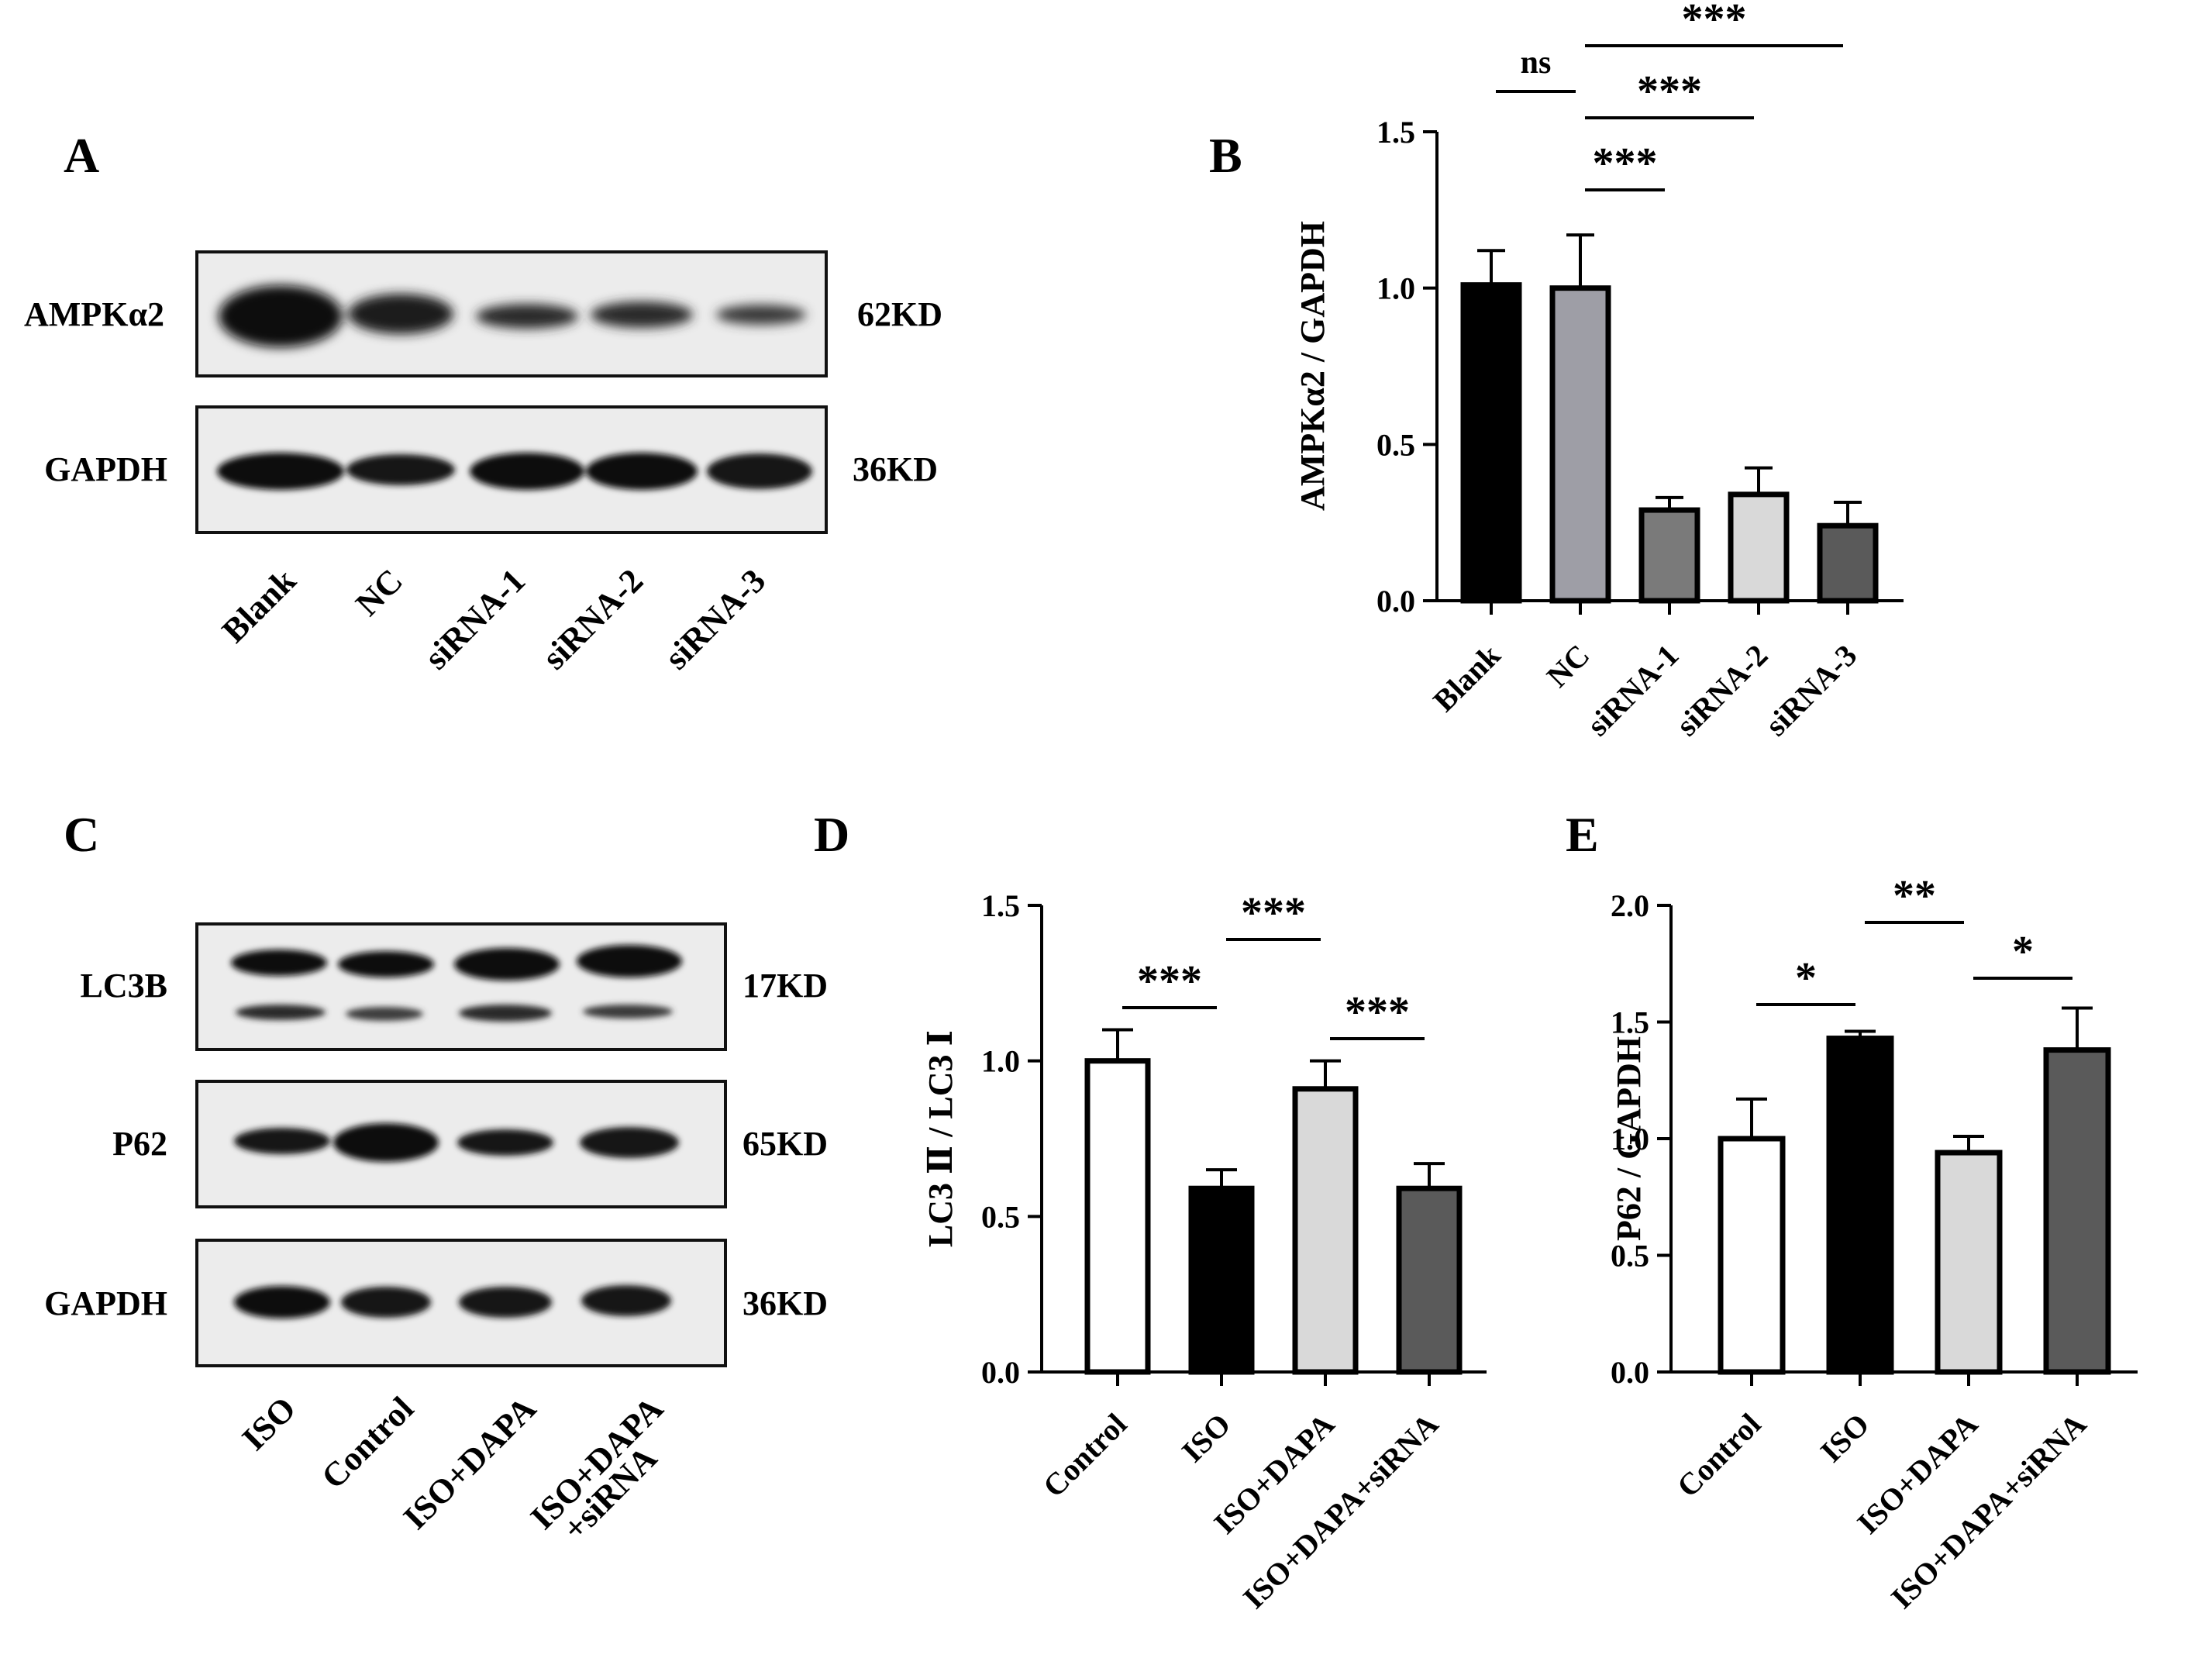 This screenshot has height=1658, width=2212. What do you see at coordinates (475, 619) in the screenshot?
I see `blot-a-lane-label: siRNA-1` at bounding box center [475, 619].